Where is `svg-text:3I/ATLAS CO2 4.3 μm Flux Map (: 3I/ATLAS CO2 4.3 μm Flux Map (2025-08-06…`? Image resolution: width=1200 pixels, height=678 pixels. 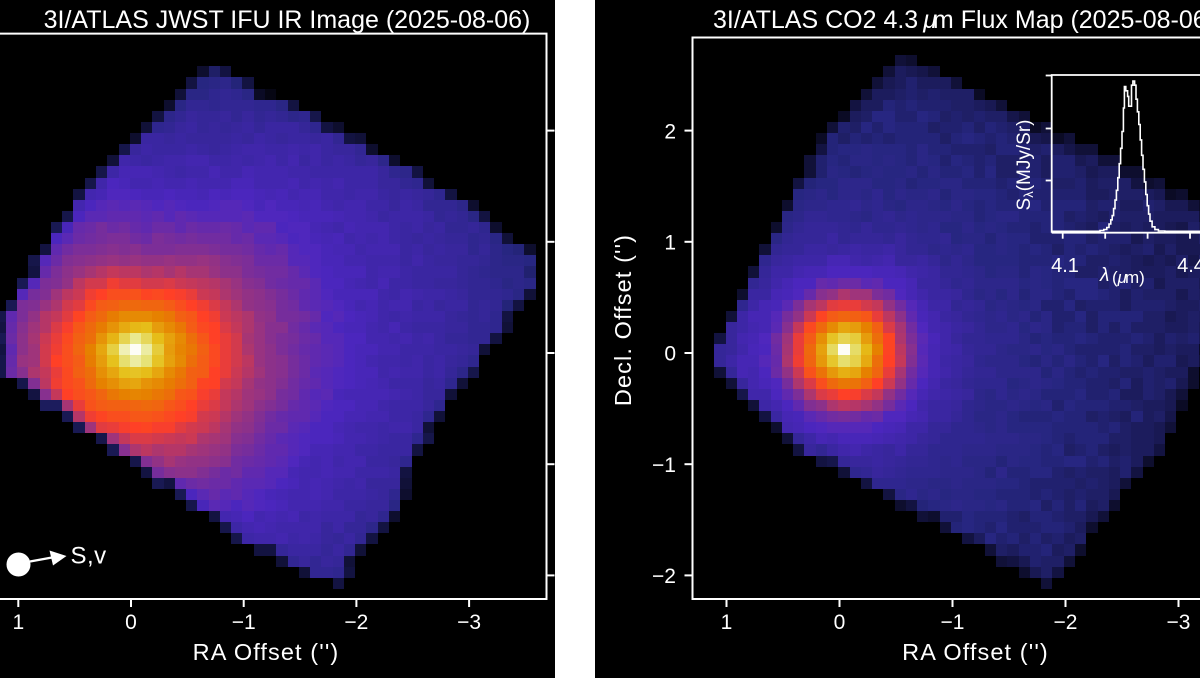
svg-text:3I/ATLAS CO2 4.3 μm Flux Map (: 3I/ATLAS CO2 4.3 μm Flux Map (2025-08-06… is located at coordinates (956, 20).